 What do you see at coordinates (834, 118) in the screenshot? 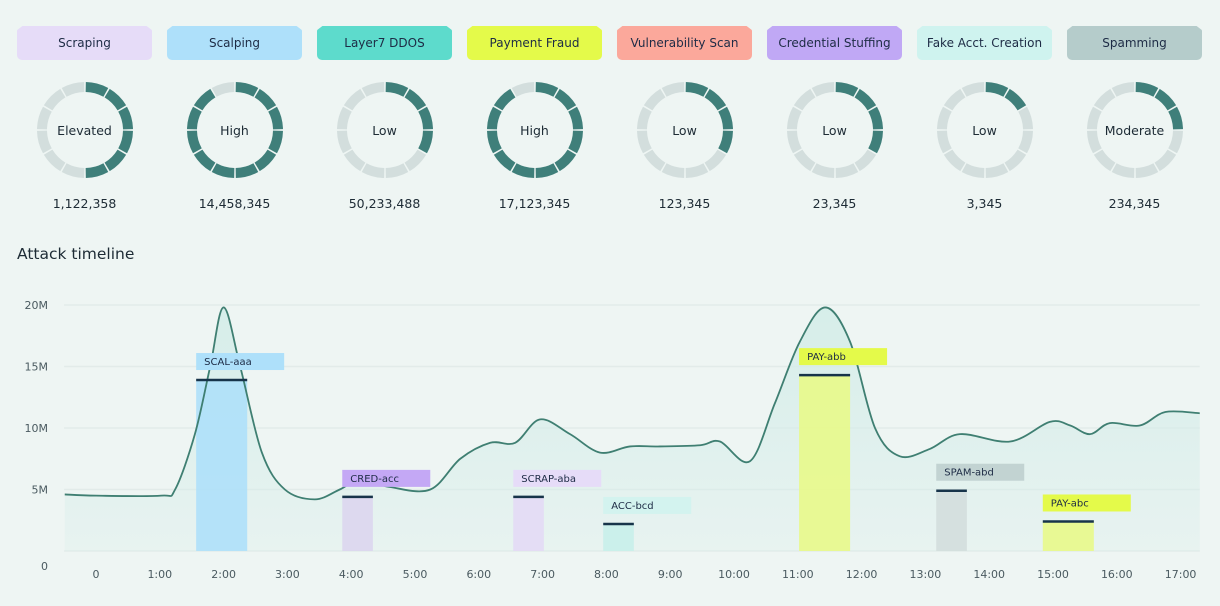
I see `category-card: Credential Stuffing Low 23,345` at bounding box center [834, 118].